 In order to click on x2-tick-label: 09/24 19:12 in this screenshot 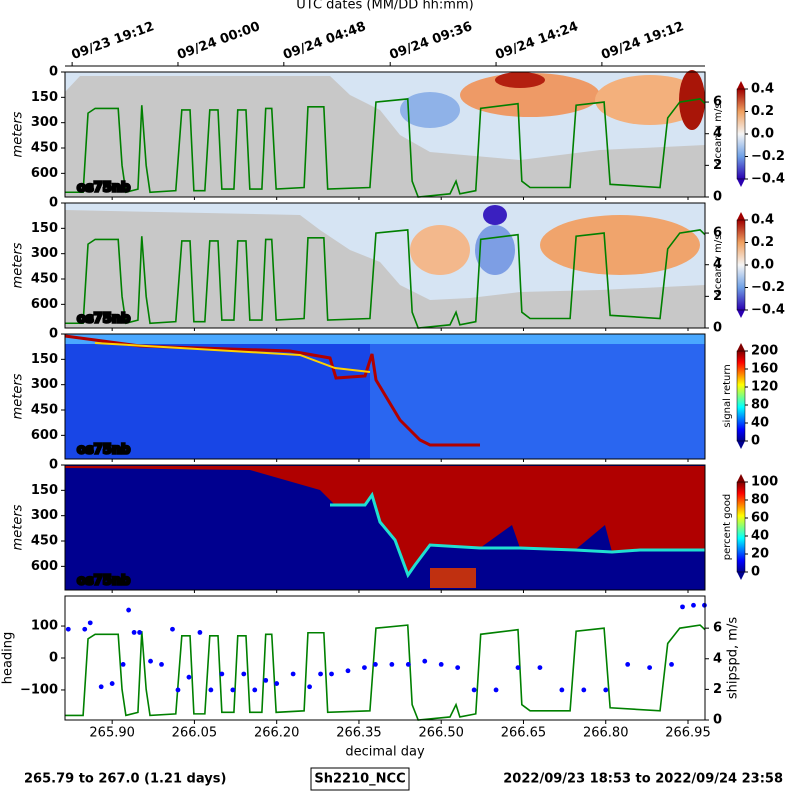, I will do `click(642, 41)`.